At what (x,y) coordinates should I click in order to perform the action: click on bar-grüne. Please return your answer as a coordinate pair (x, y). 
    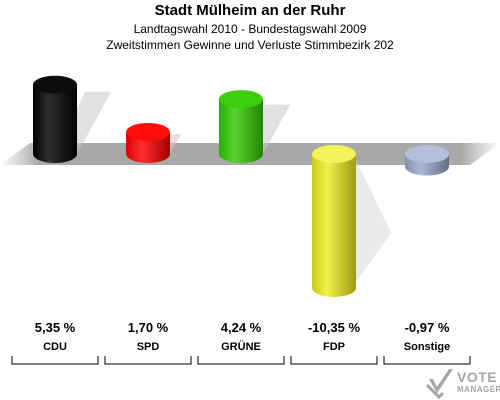
    Looking at the image, I should click on (241, 126).